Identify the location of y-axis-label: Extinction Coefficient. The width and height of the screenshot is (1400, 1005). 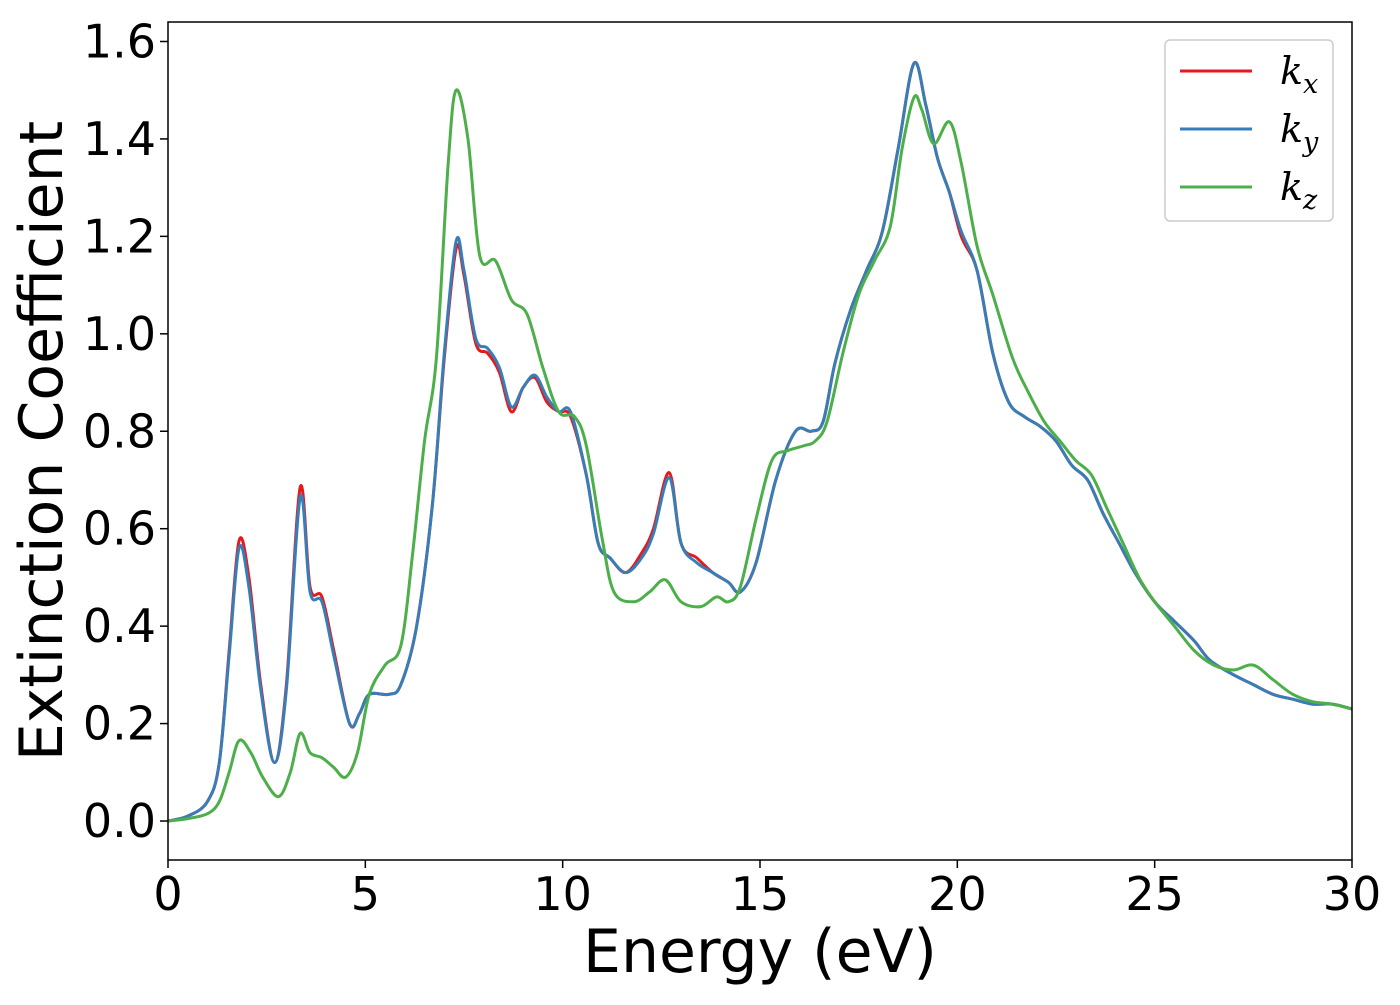
(42, 441).